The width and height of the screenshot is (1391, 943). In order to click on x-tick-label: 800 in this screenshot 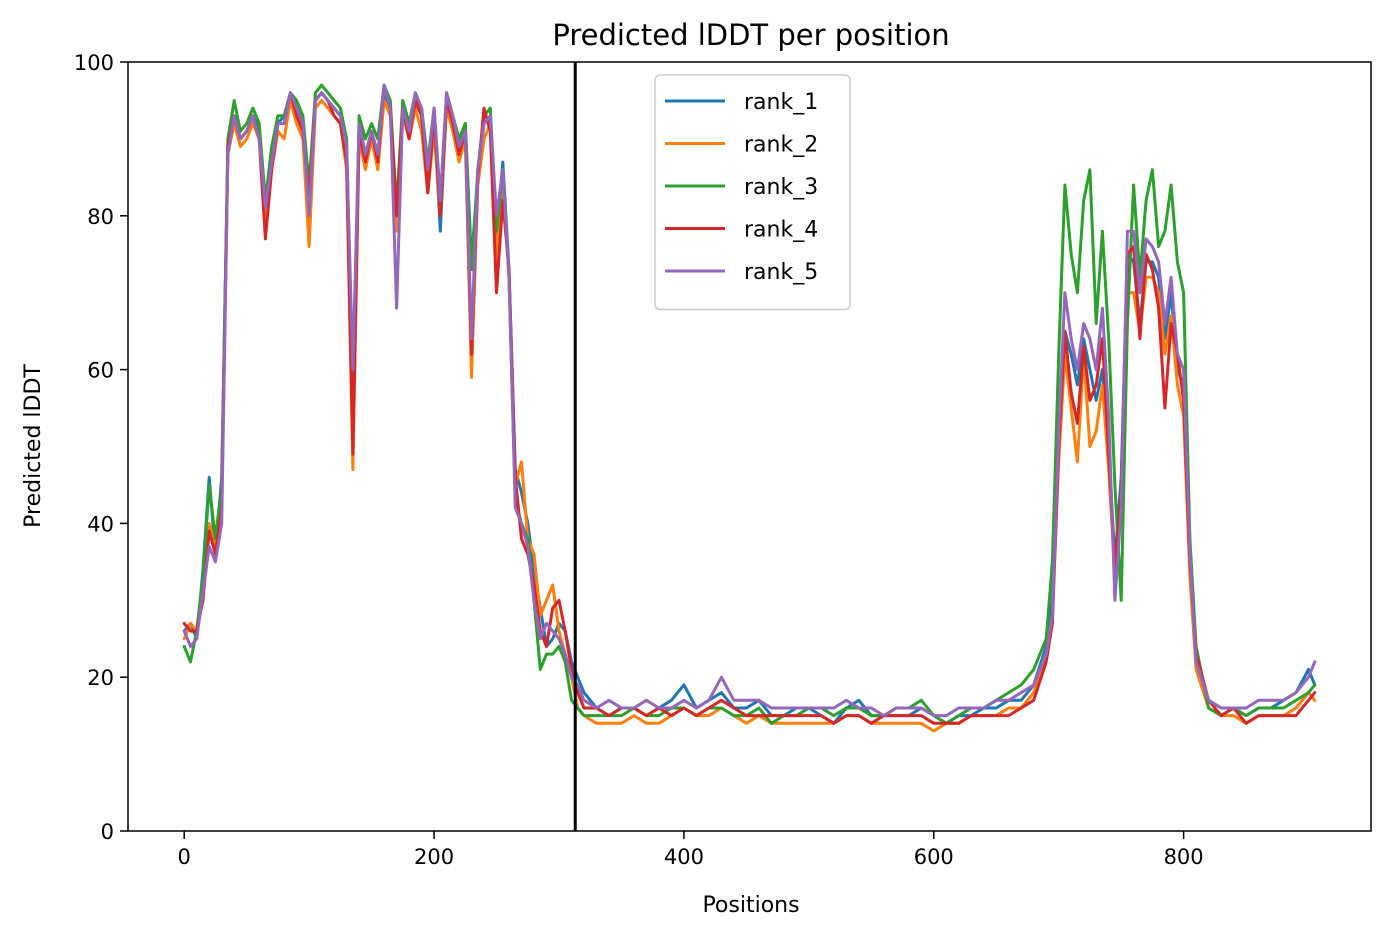, I will do `click(1184, 857)`.